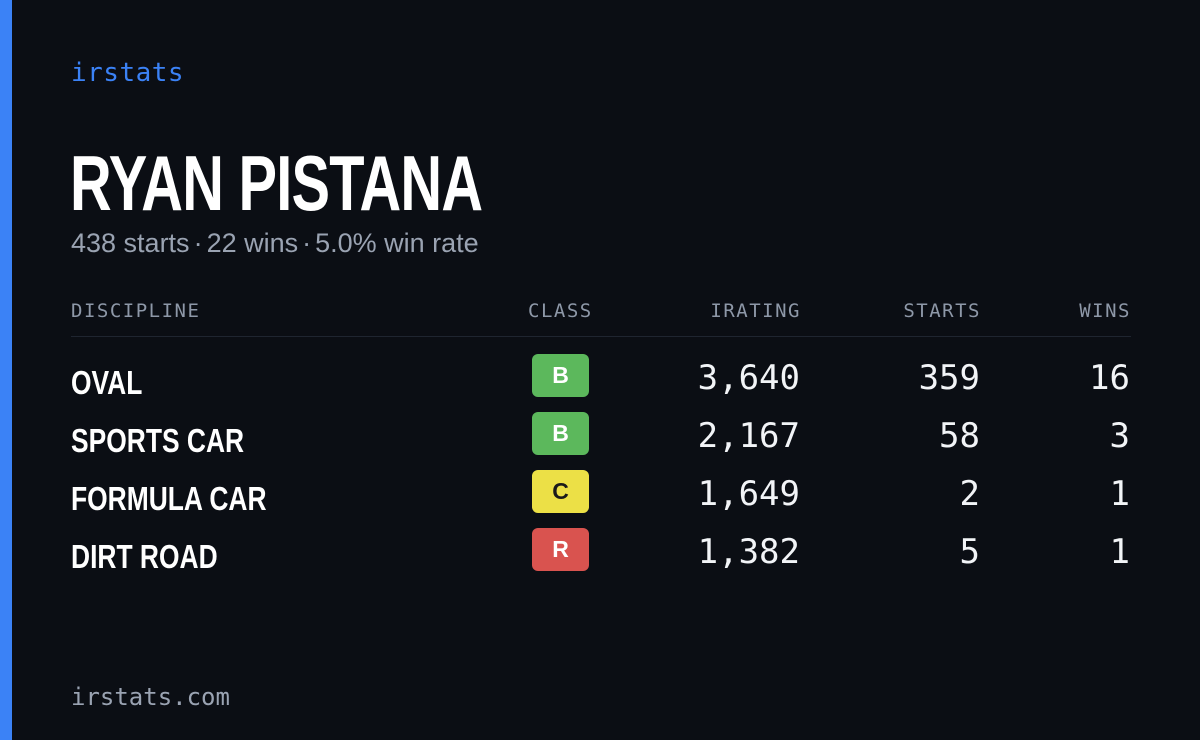 Image resolution: width=1200 pixels, height=740 pixels. I want to click on irating-value: 3,640, so click(748, 378).